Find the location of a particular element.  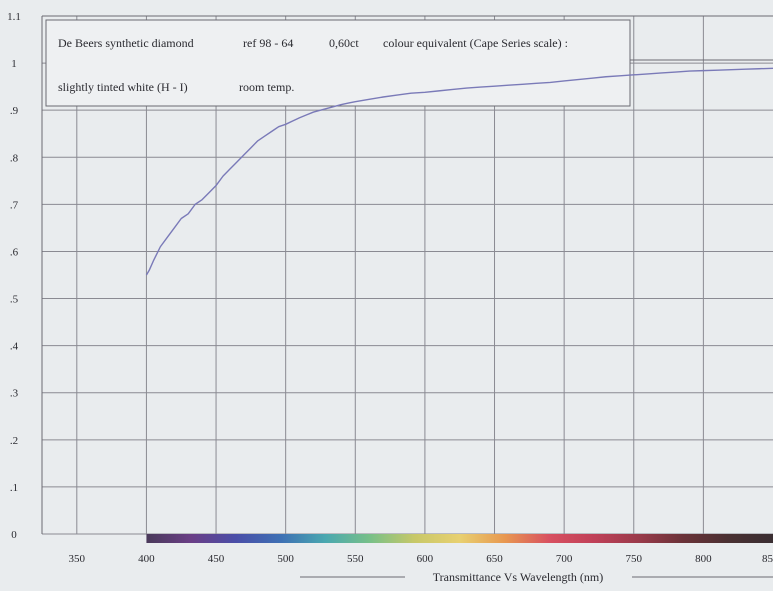

spectrum-bar is located at coordinates (459, 538).